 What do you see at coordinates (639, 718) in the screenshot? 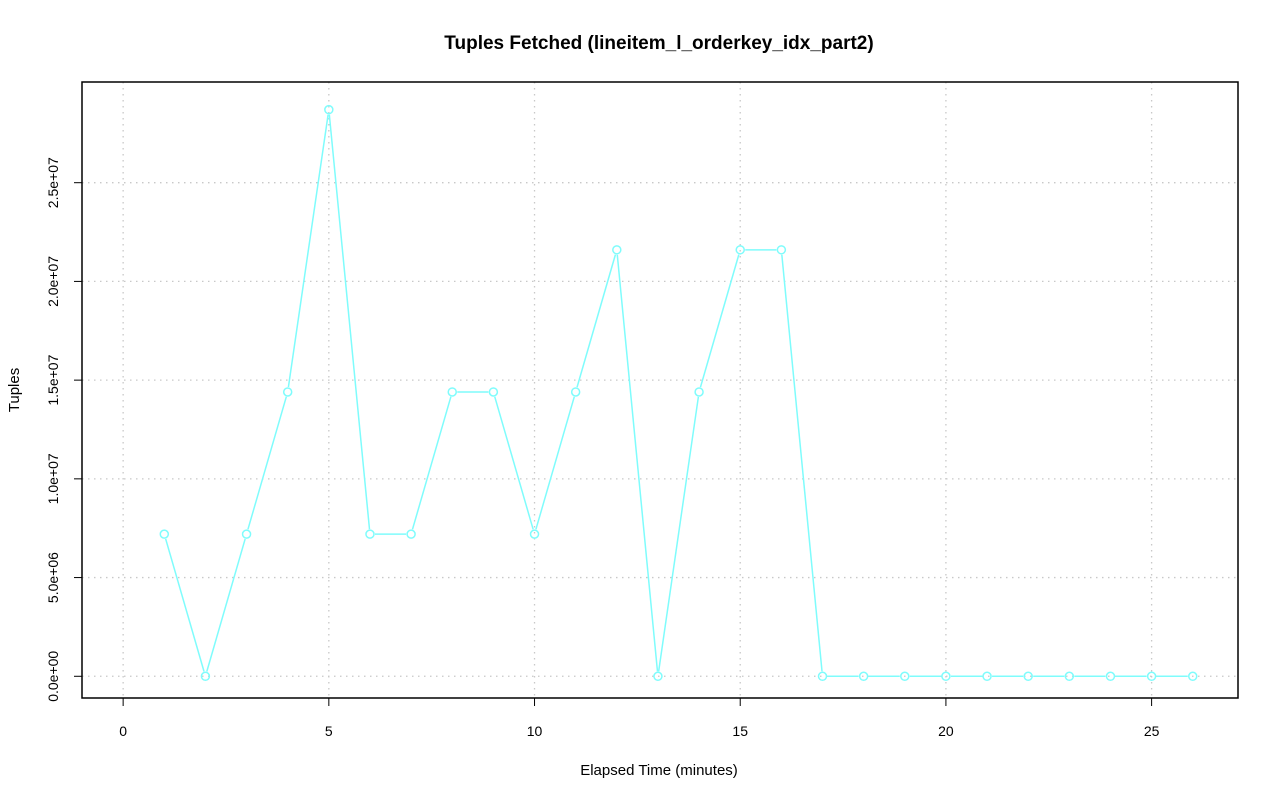
I see `x-axis: 0 5 10 15 20 25` at bounding box center [639, 718].